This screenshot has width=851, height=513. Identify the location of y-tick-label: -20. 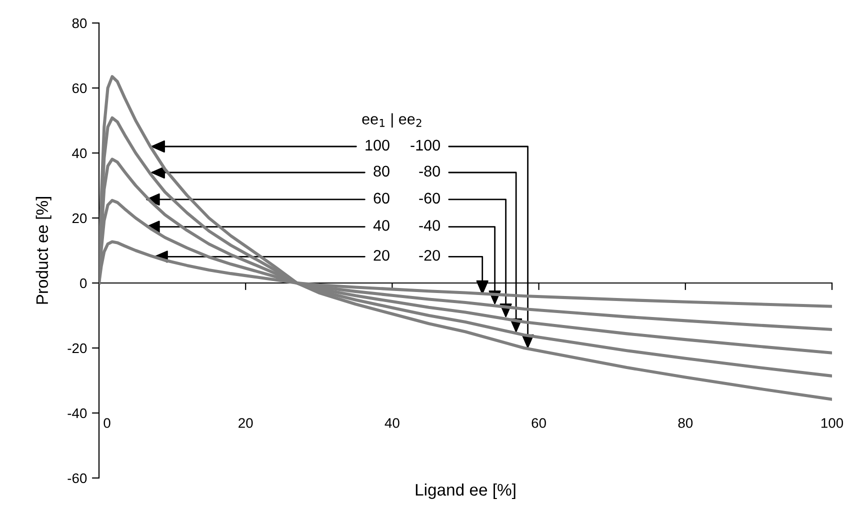
(77, 348).